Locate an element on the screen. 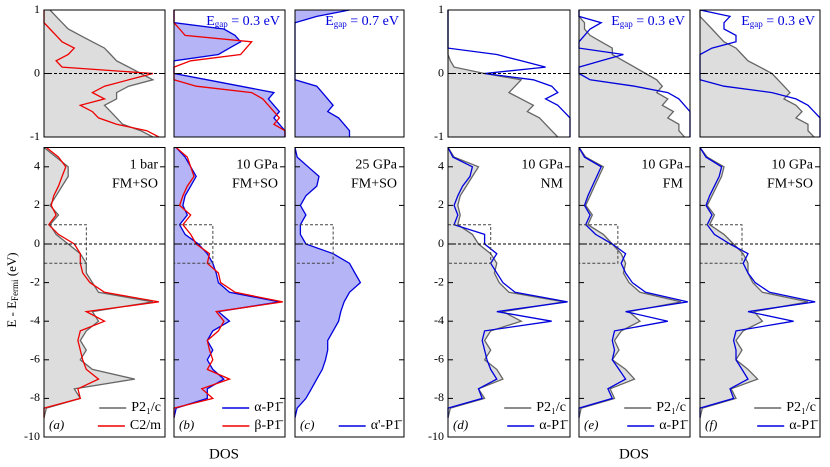 The height and width of the screenshot is (467, 830). y-label-main: E - E is located at coordinates (11, 314).